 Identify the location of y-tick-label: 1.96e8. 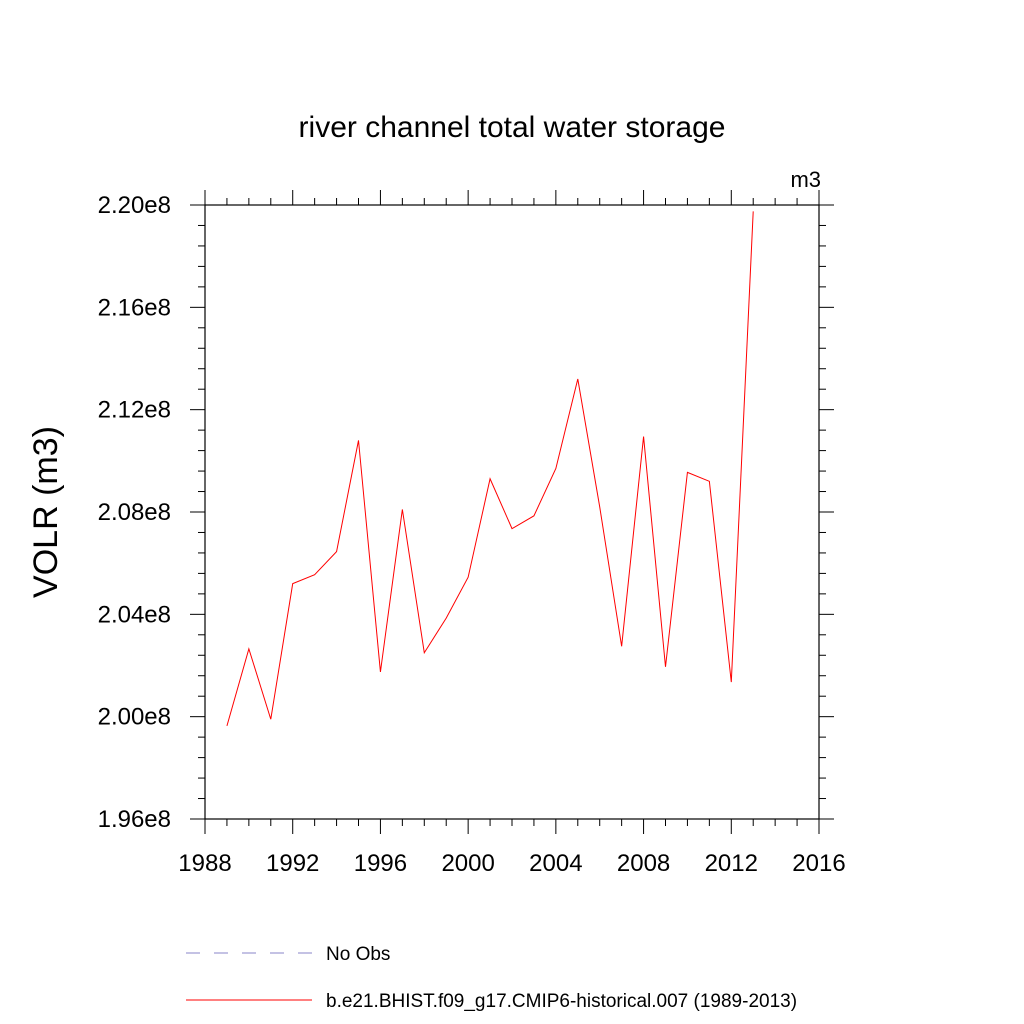
(134, 819).